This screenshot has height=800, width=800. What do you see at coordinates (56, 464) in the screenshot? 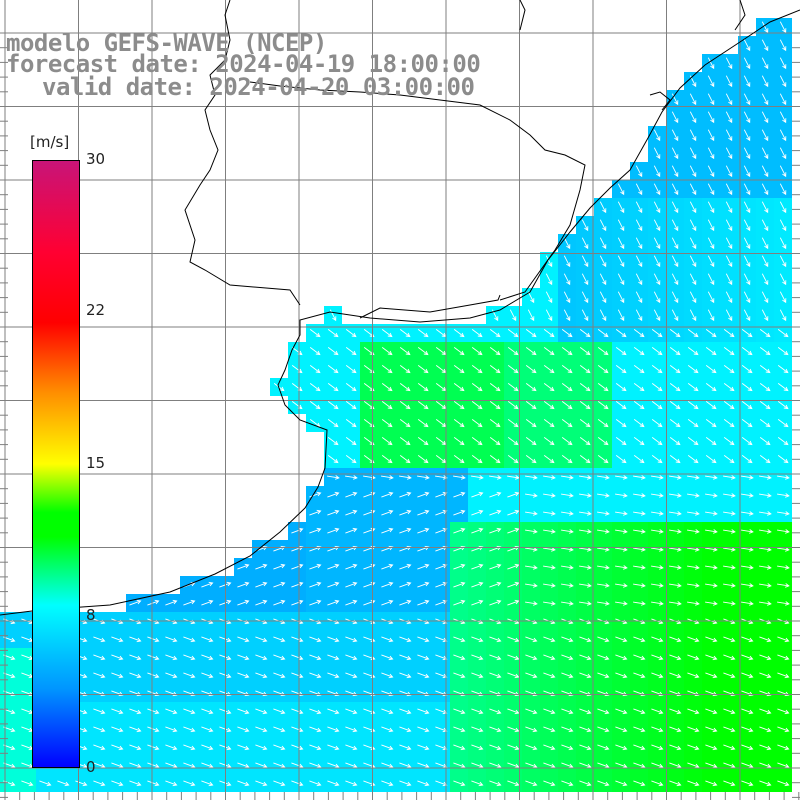
I see `colorbar` at bounding box center [56, 464].